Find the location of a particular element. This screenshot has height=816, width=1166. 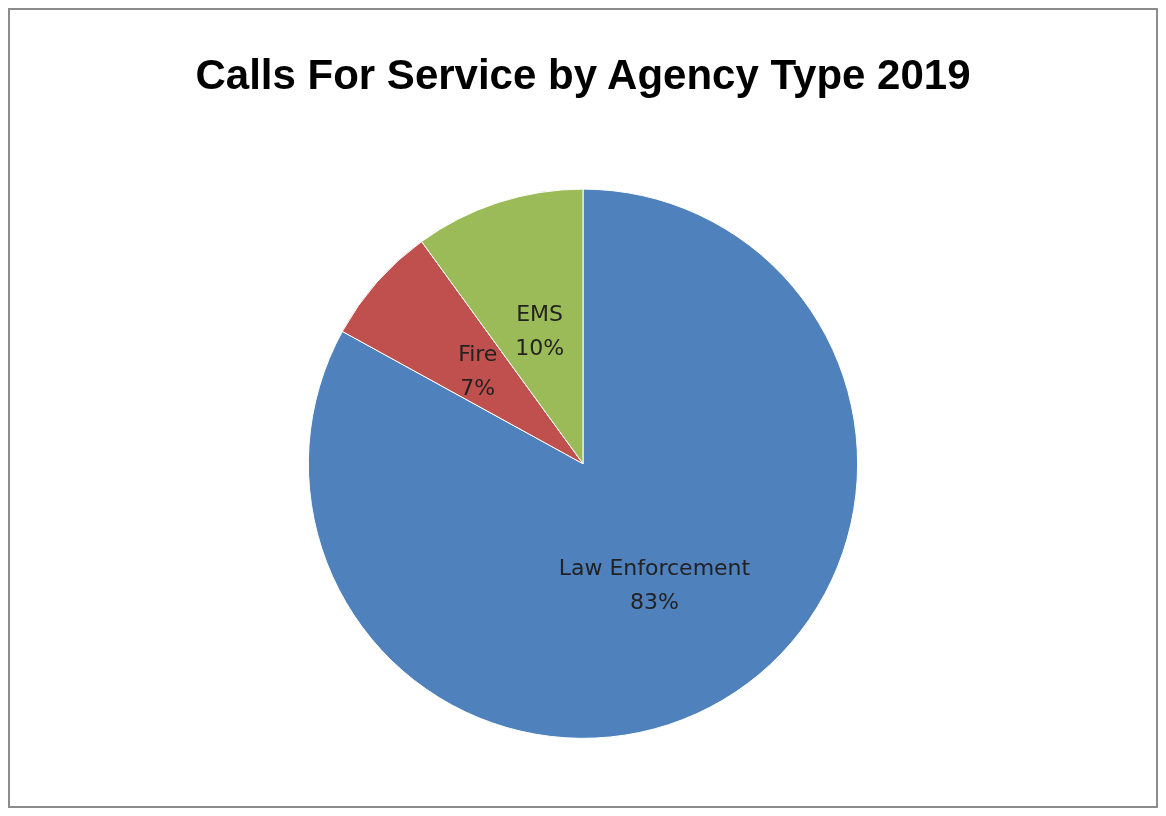

data-label: 83% is located at coordinates (654, 601).